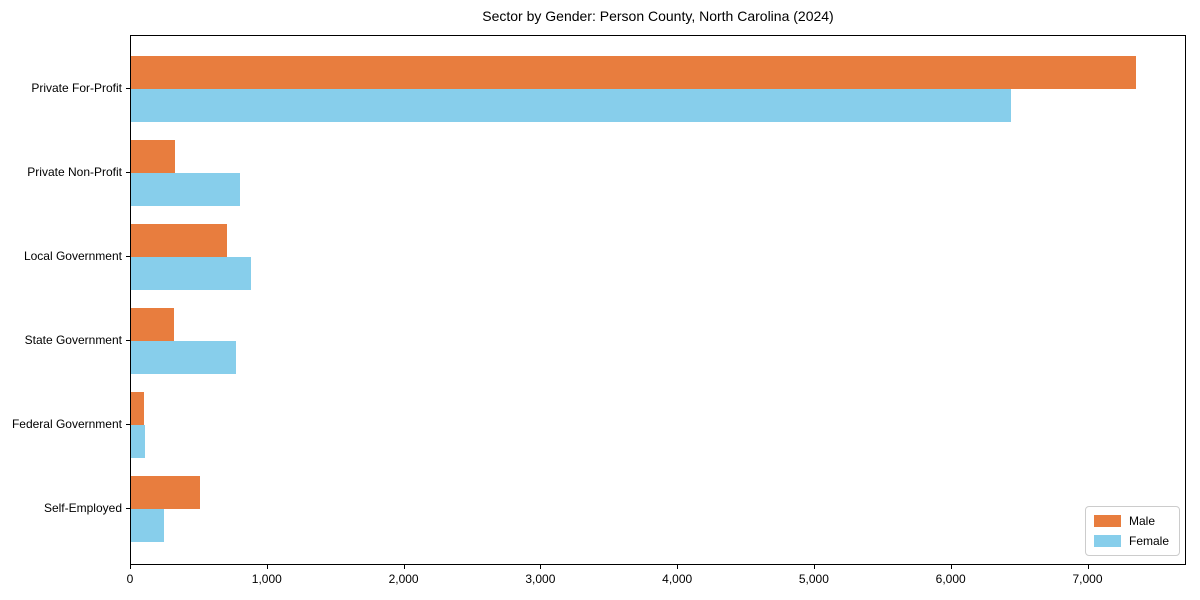  Describe the element at coordinates (1107, 521) in the screenshot. I see `male-series-swatch-icon` at that location.